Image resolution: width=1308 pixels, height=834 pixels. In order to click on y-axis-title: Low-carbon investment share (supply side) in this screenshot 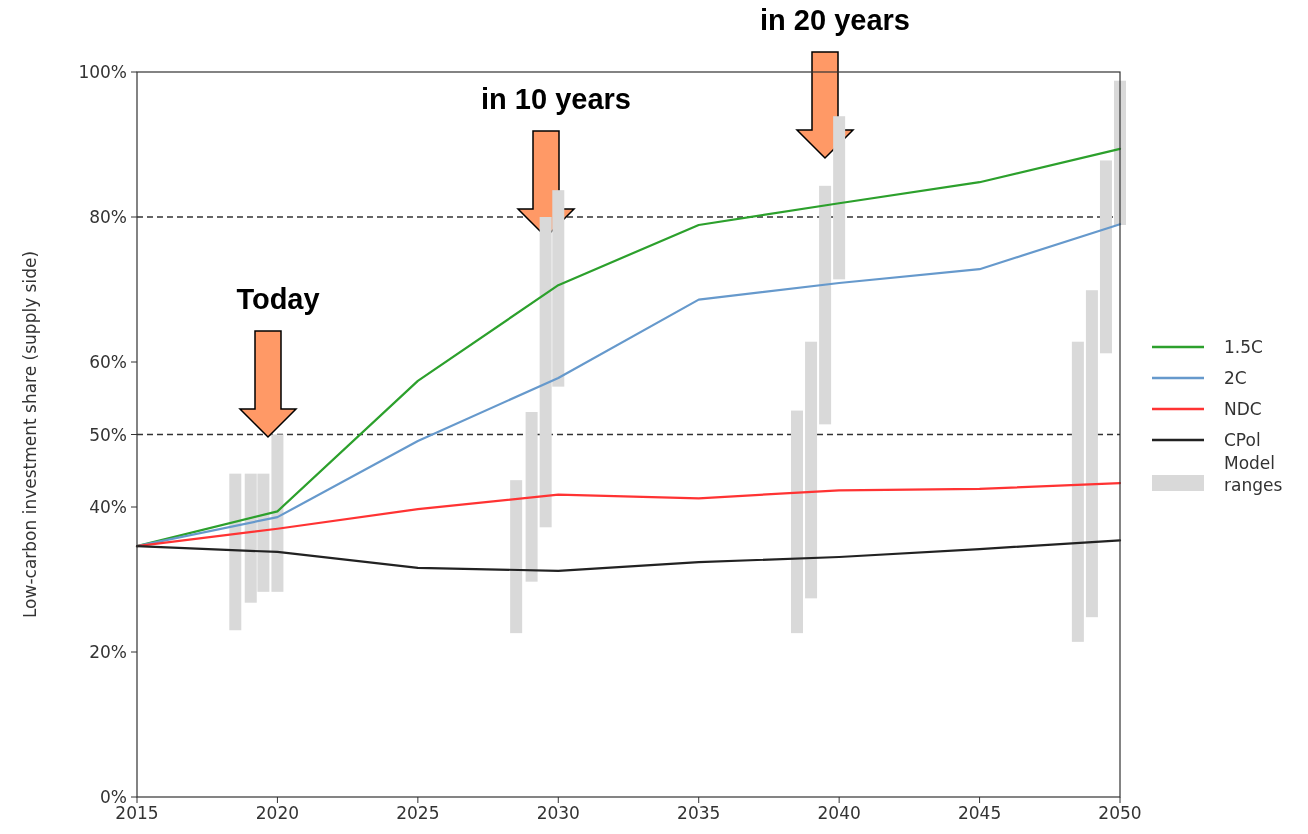, I will do `click(30, 434)`.